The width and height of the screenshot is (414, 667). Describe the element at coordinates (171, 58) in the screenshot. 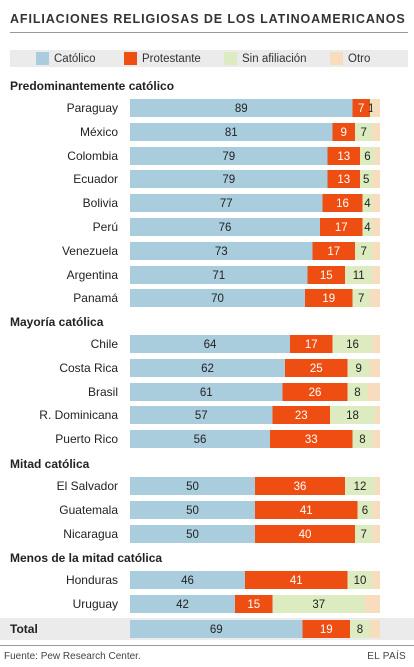

I see `legend-label-protestante: Protestante` at that location.